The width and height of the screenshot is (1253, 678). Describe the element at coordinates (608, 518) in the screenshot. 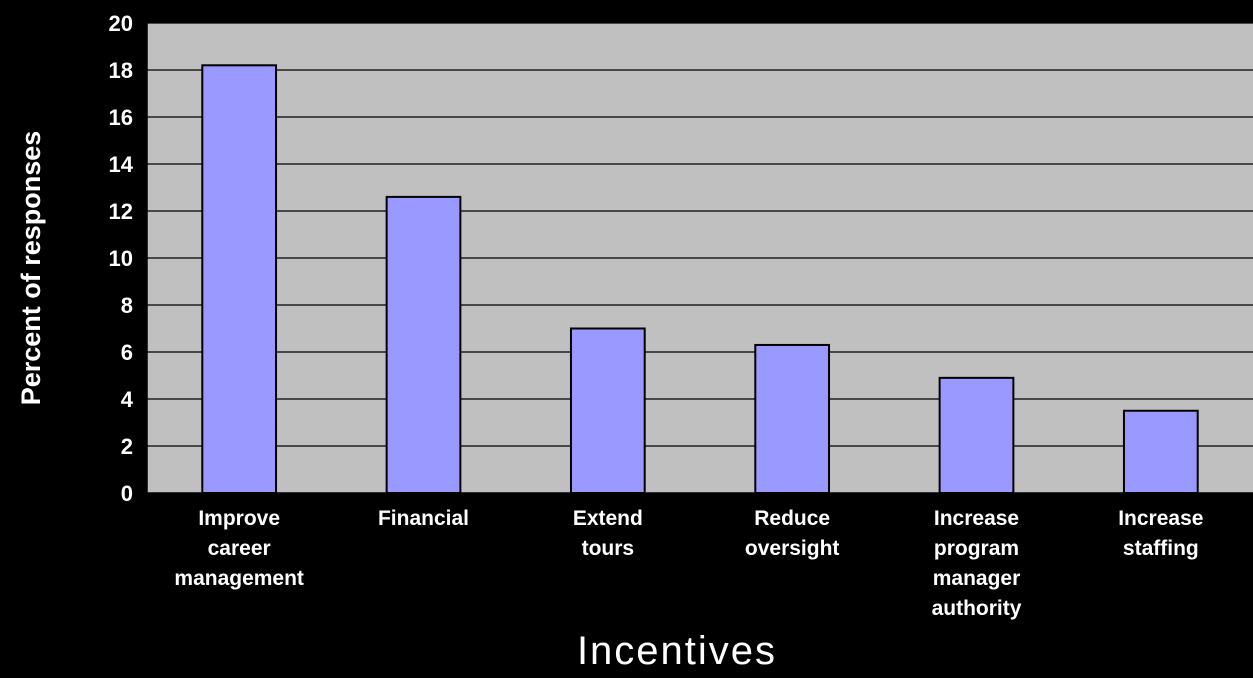

I see `x-category-label-line: Extend` at that location.